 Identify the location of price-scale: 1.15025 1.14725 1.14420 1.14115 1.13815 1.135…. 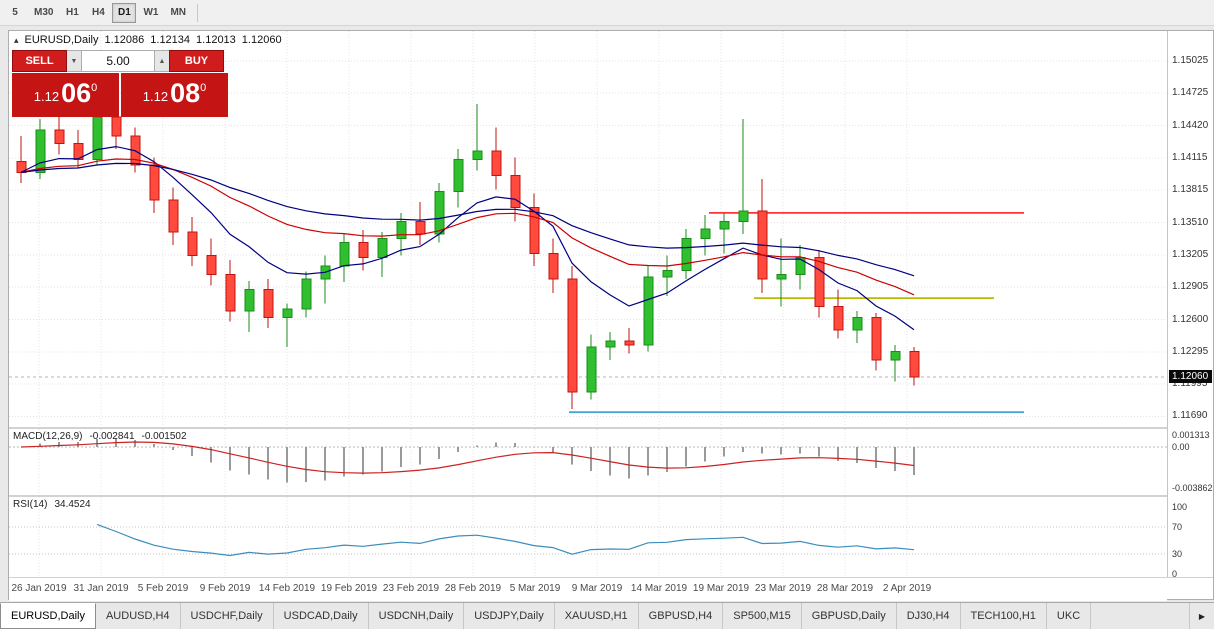
(1190, 305).